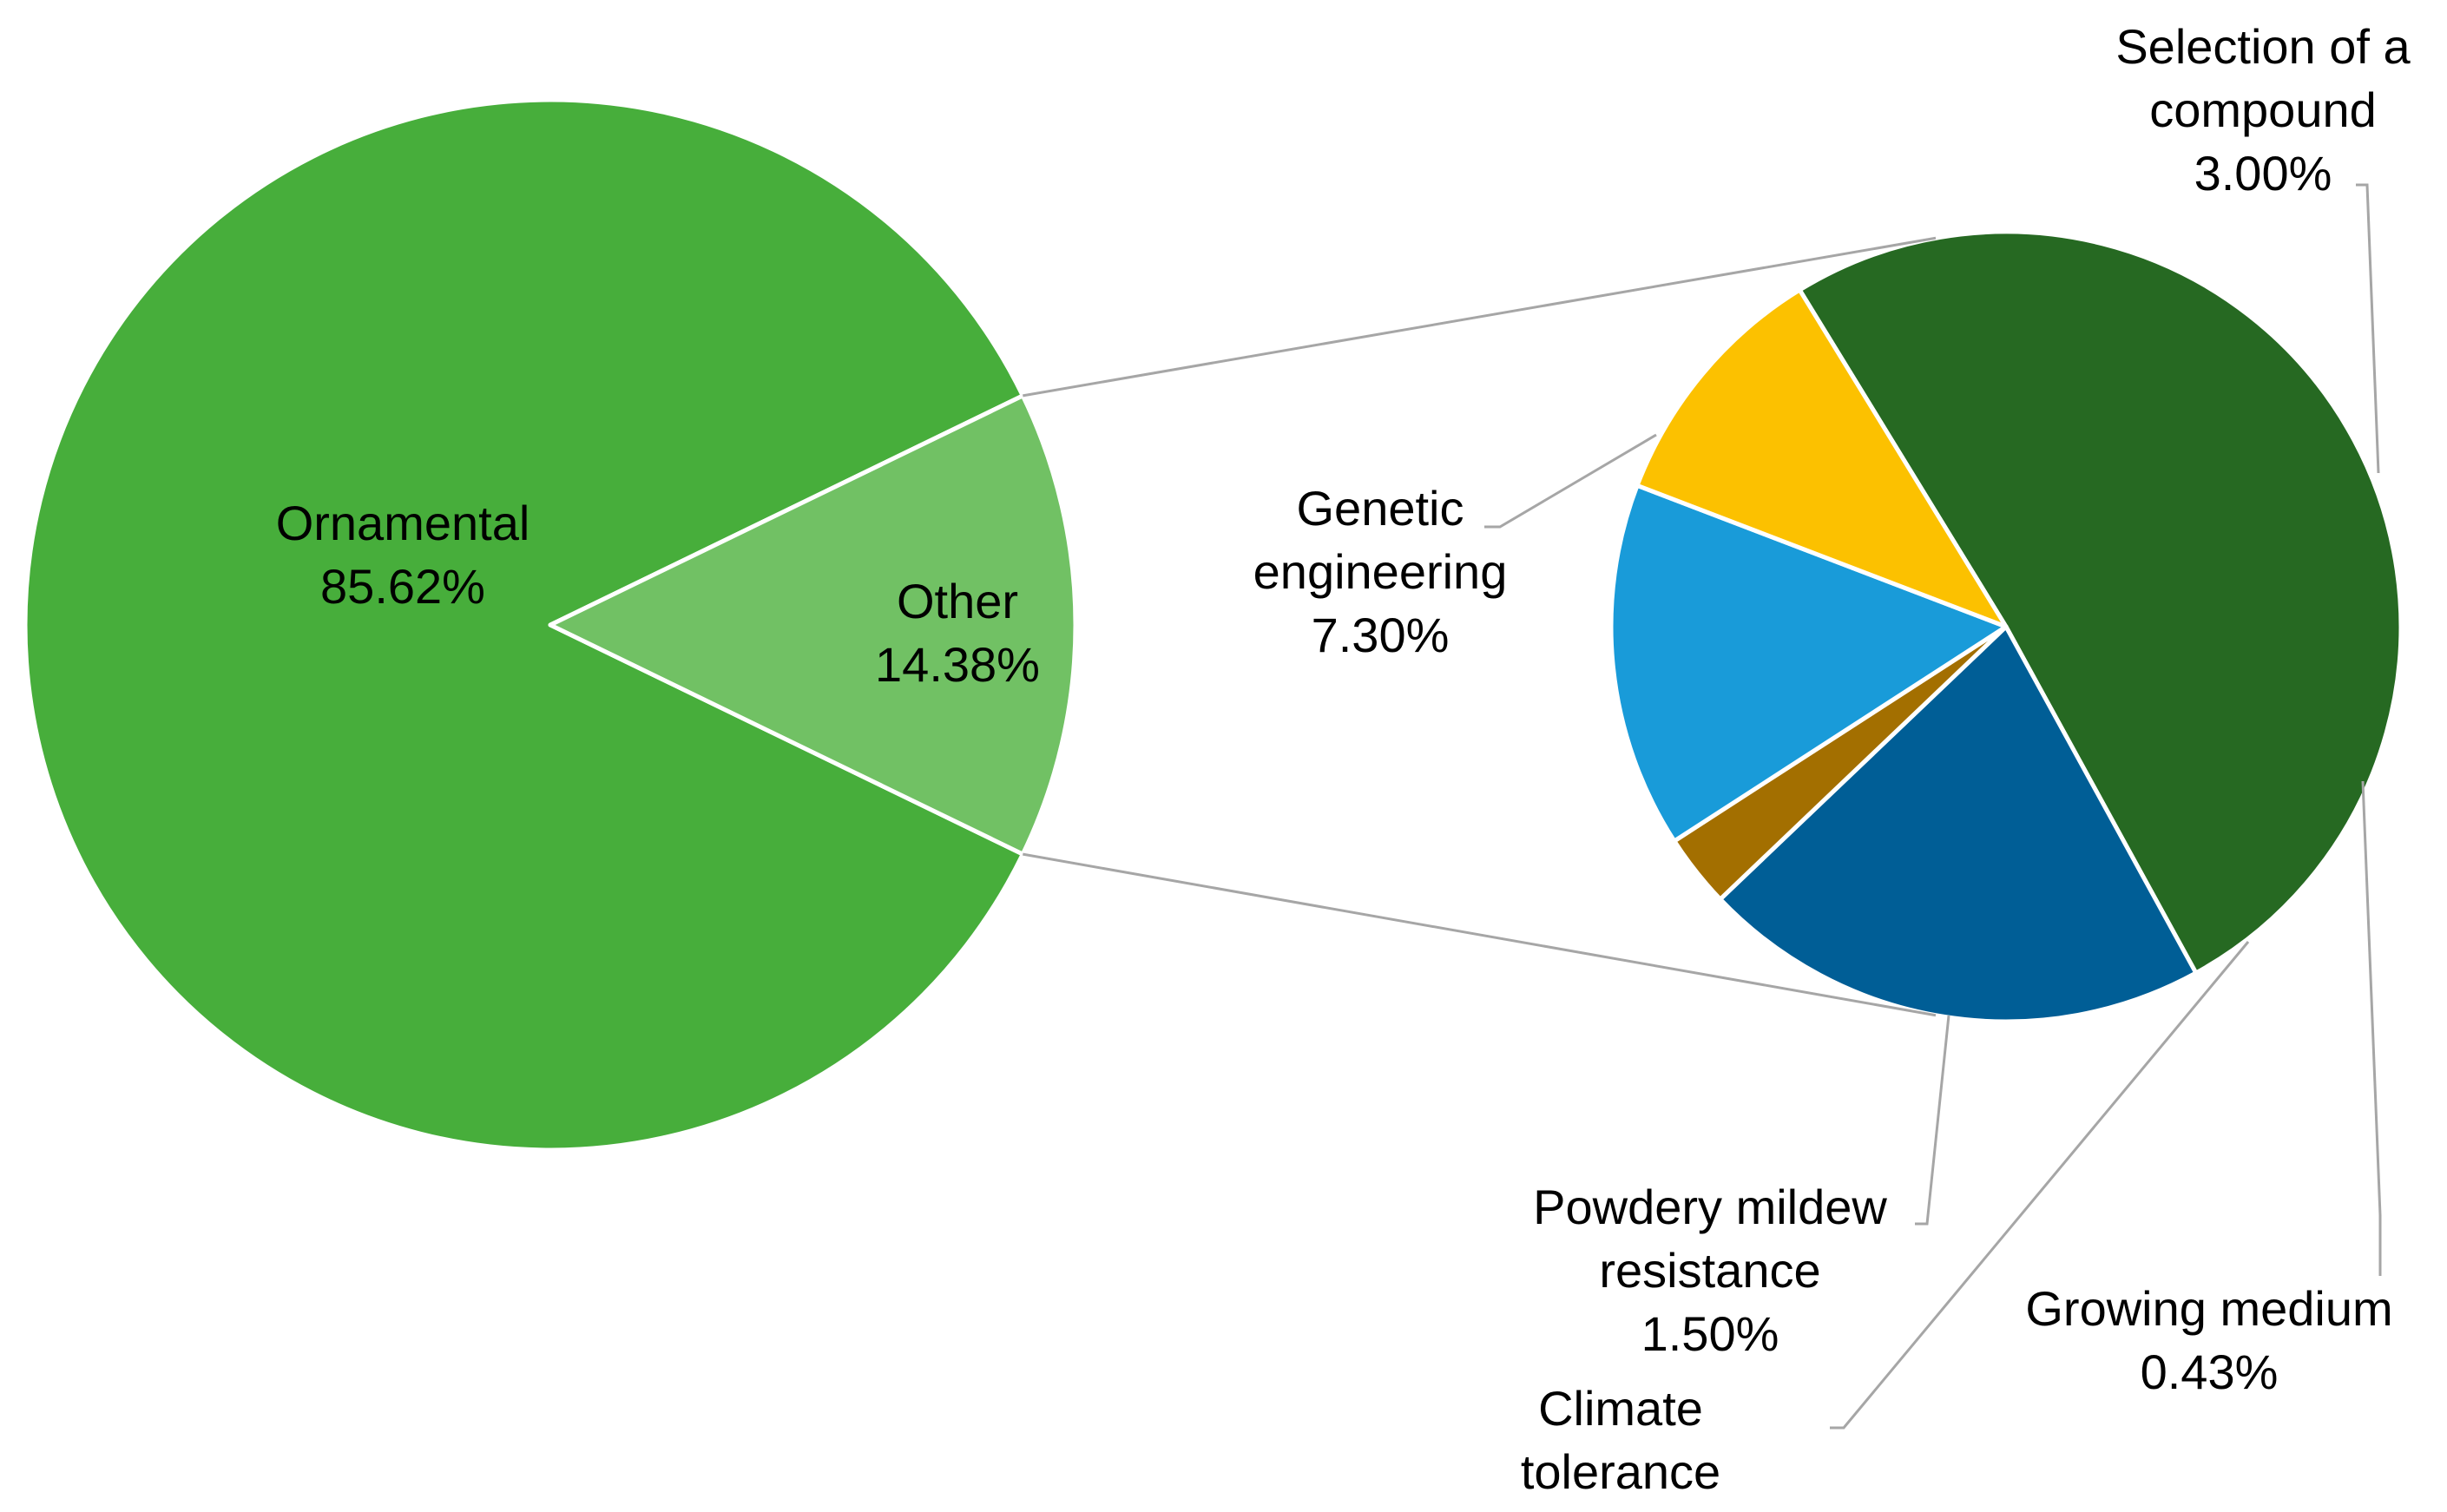  Describe the element at coordinates (2263, 110) in the screenshot. I see `label-selection-of-a-compound: Selection of a compound 3.00%` at that location.